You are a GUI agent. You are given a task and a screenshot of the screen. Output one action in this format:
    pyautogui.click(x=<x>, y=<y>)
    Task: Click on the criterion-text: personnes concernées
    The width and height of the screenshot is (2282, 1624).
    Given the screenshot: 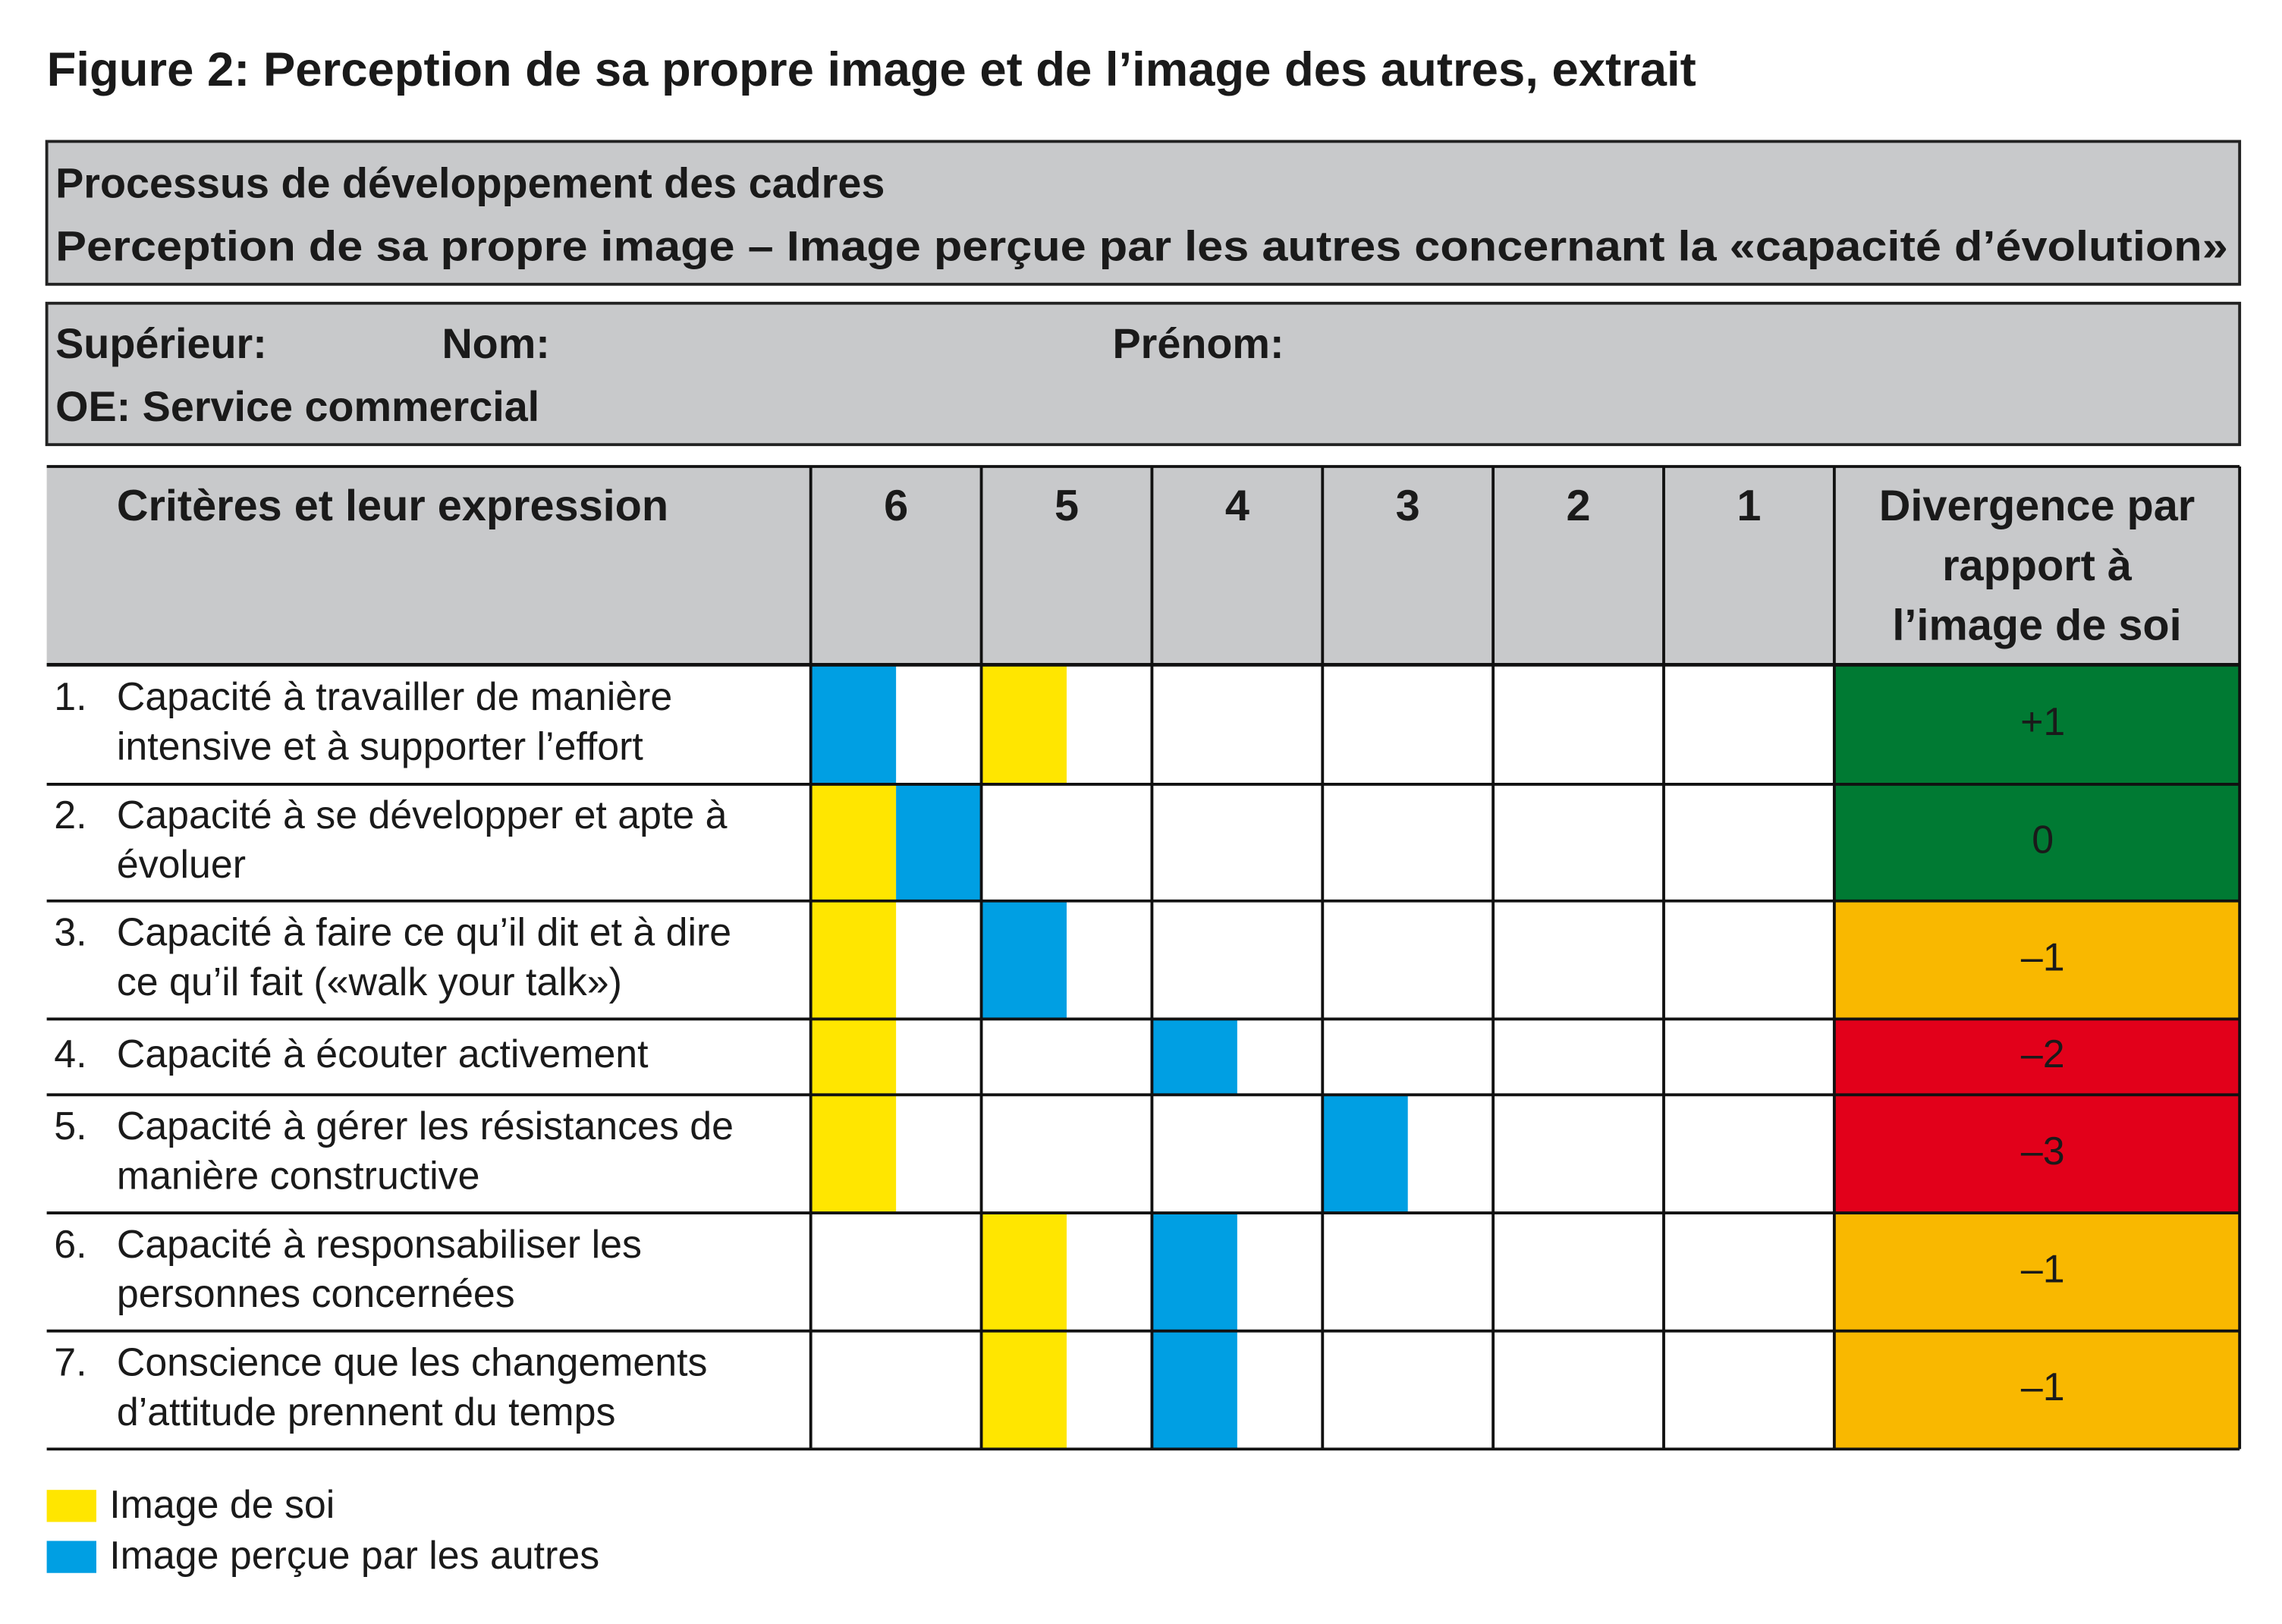 What is the action you would take?
    pyautogui.click(x=316, y=1293)
    